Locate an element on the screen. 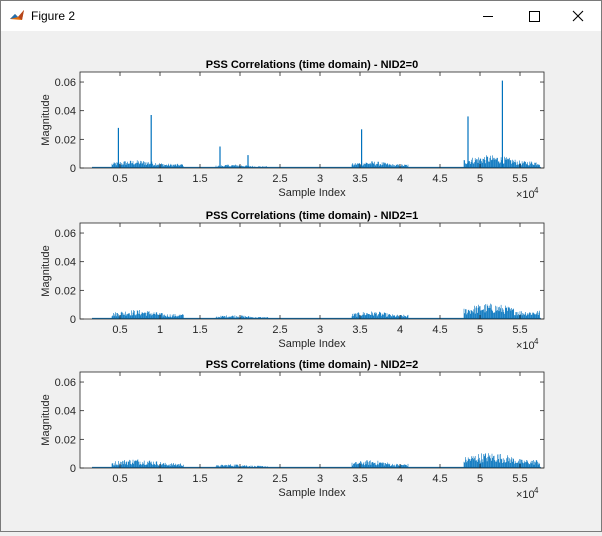  maximize-button is located at coordinates (534, 16).